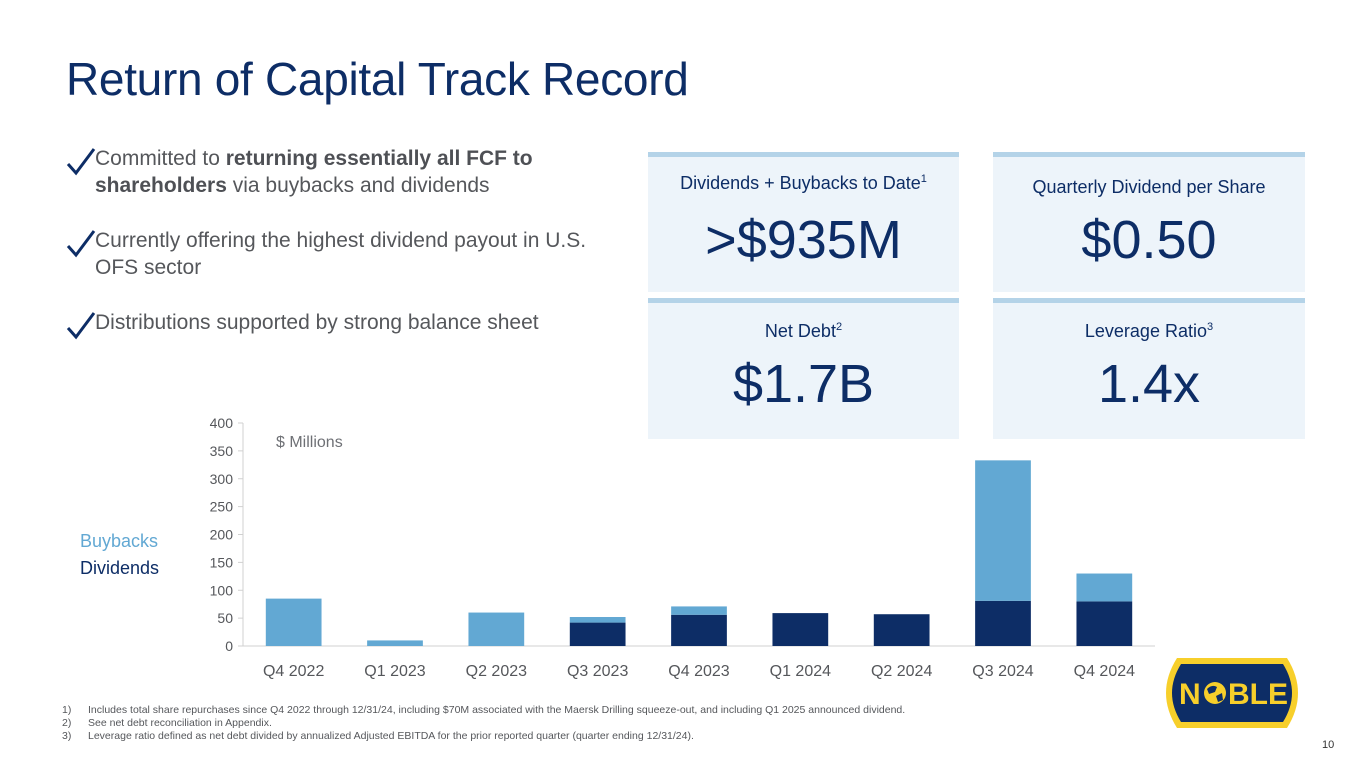  I want to click on card-value: 1.4x, so click(1149, 384).